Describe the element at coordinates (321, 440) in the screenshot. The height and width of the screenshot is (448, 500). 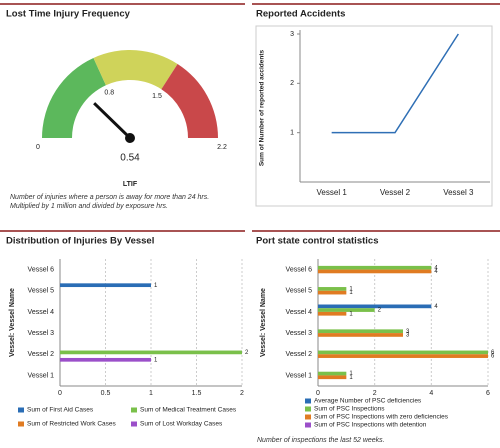
I see `chart-note: Number of inspections the last 52 weeks.` at that location.